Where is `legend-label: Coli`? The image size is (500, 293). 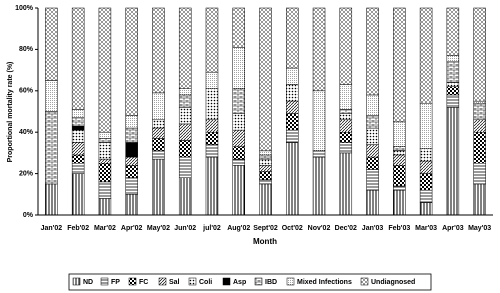
legend-label: Coli is located at coordinates (205, 282).